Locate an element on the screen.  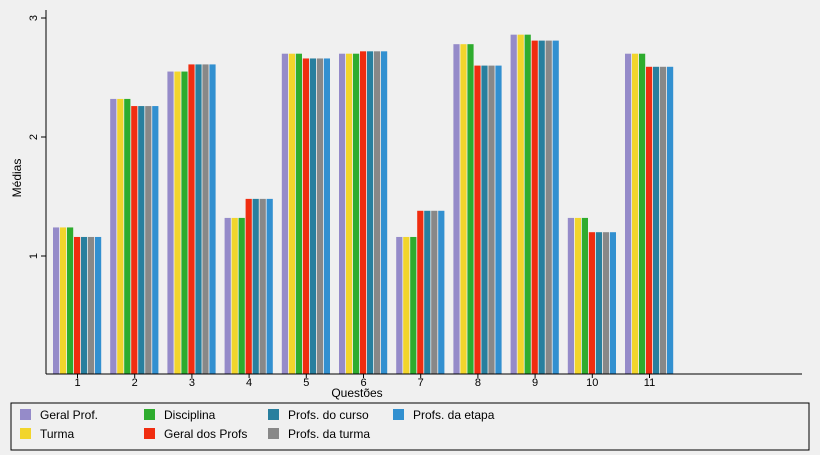
legend-label: Profs. do curso is located at coordinates (328, 415).